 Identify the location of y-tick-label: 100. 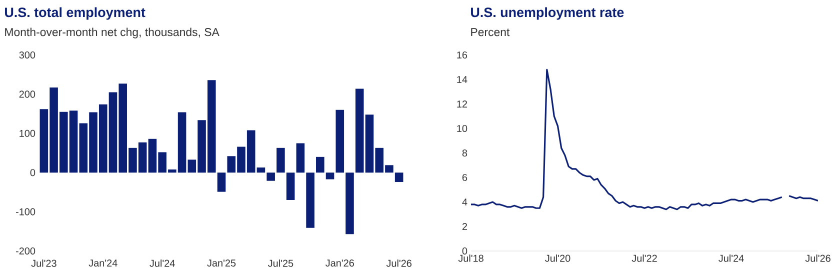
(28, 133).